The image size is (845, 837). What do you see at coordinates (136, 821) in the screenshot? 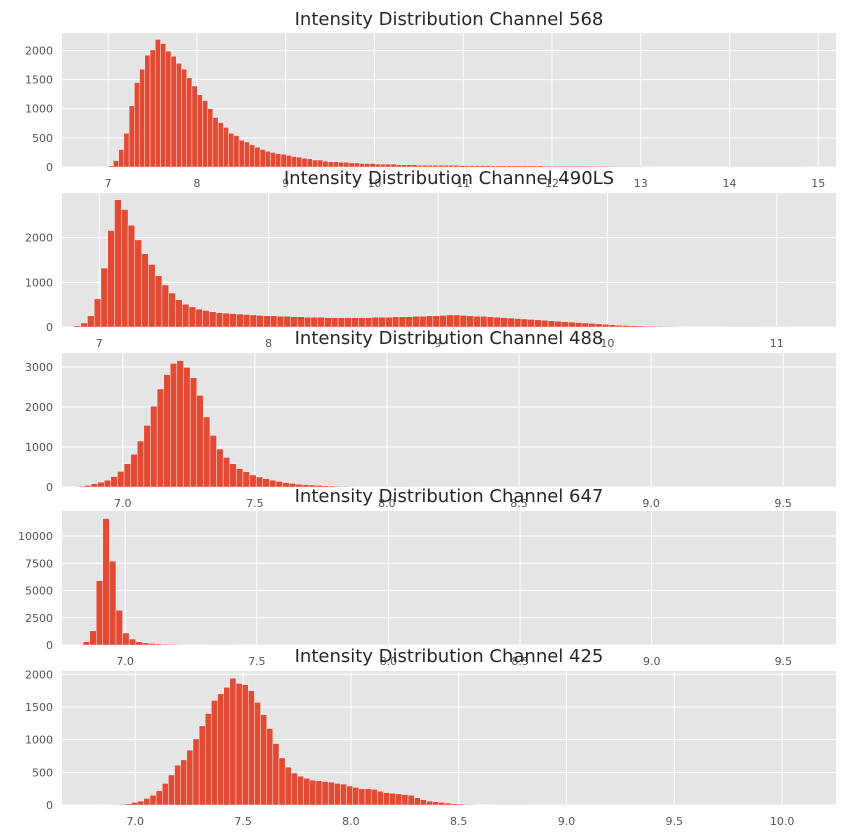
I see `x-tick-label: 7.0` at bounding box center [136, 821].